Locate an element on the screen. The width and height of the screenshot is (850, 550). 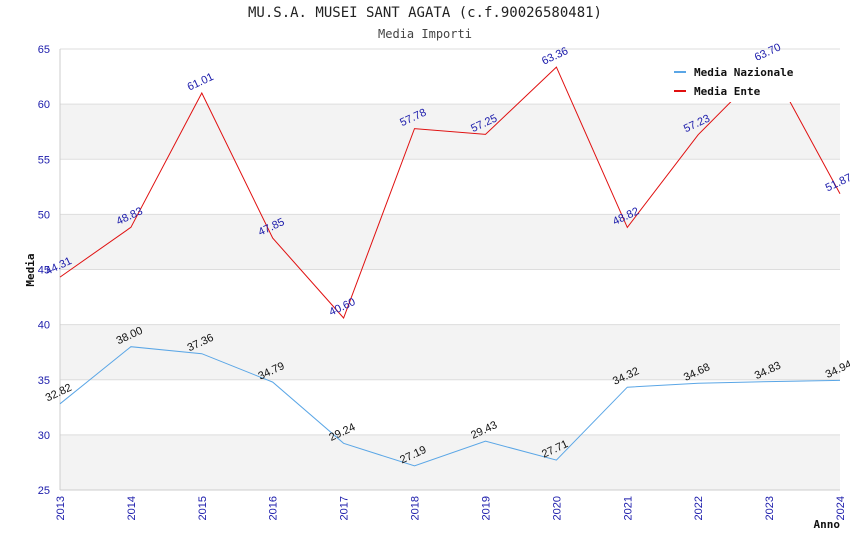
legend: Media Nazionale Media Ente is located at coordinates (738, 81).